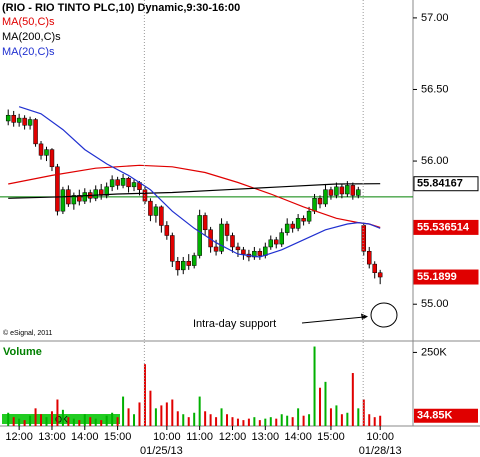 This screenshot has width=480, height=457. Describe the element at coordinates (437, 277) in the screenshot. I see `value-label: 55.1899` at that location.